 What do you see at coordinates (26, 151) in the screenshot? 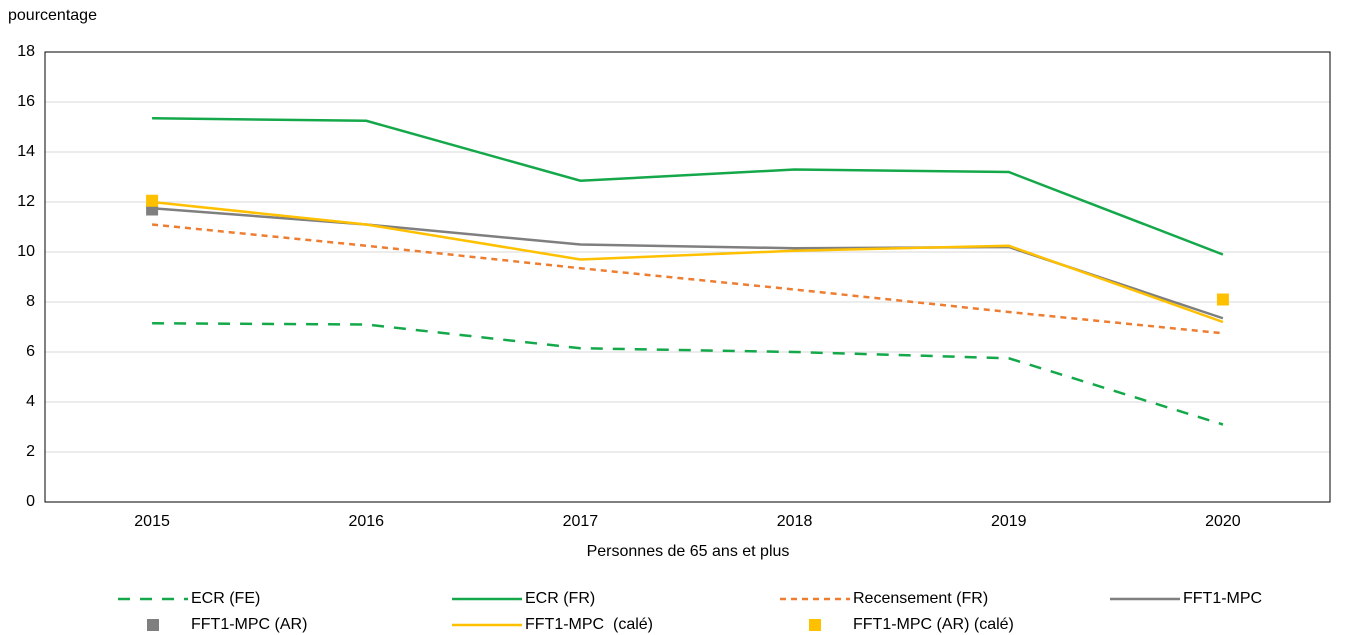
I see `y-tick-label: 14` at bounding box center [26, 151].